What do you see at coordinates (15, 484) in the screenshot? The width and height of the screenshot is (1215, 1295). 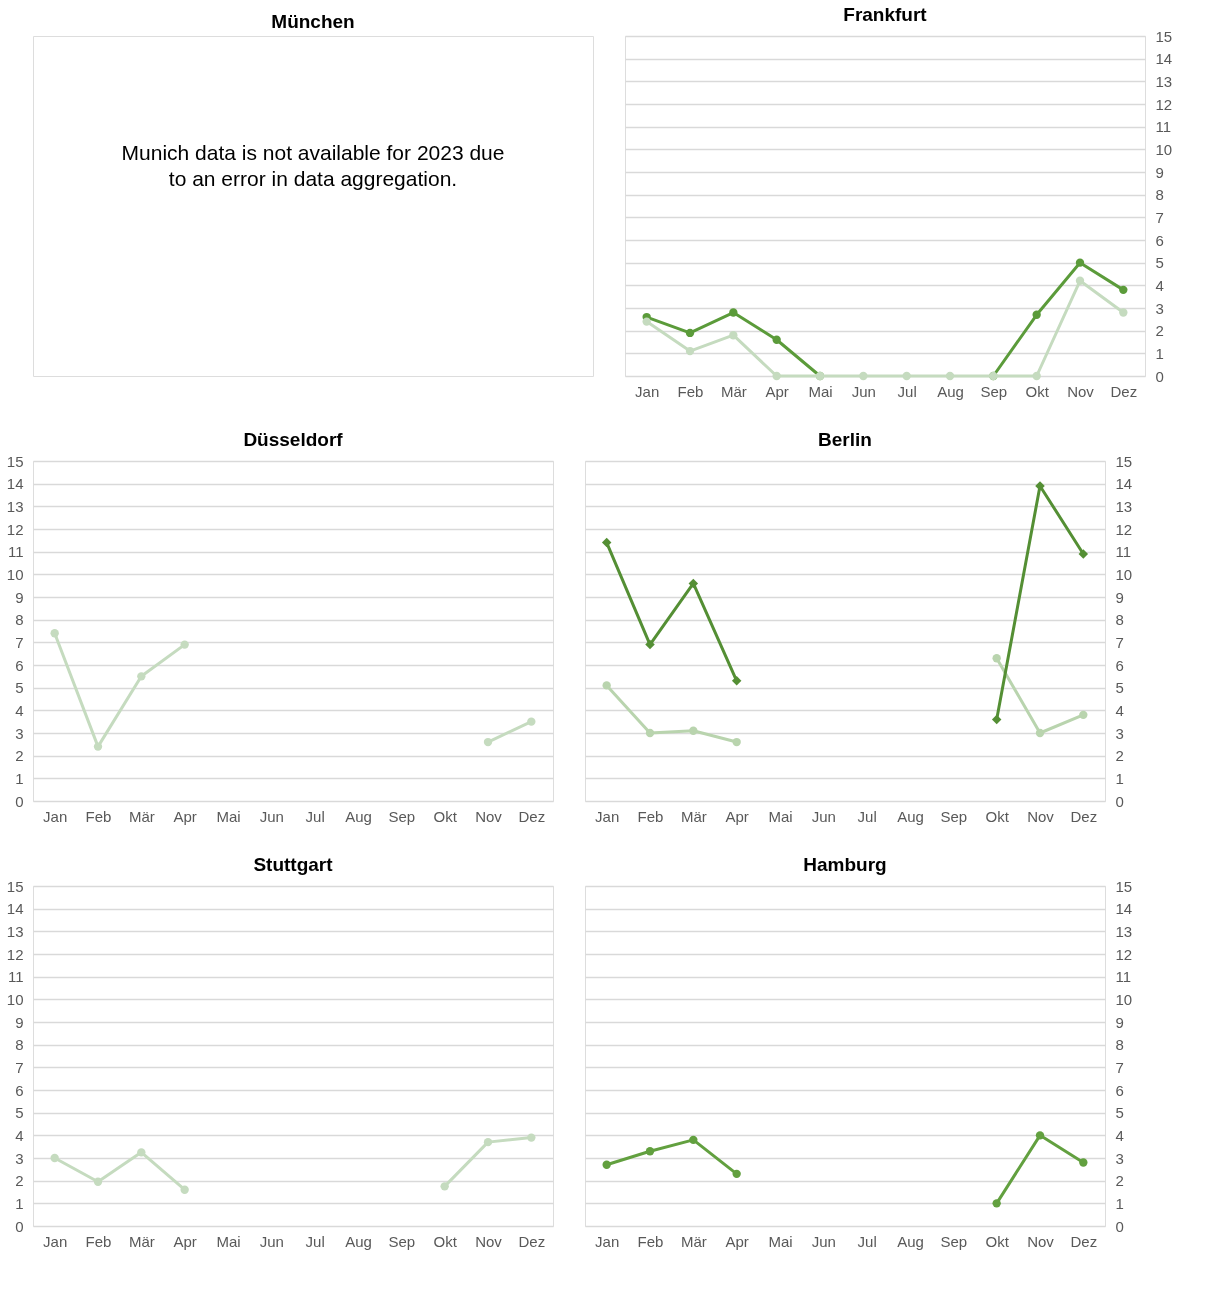 I see `y-tick-label: 14` at bounding box center [15, 484].